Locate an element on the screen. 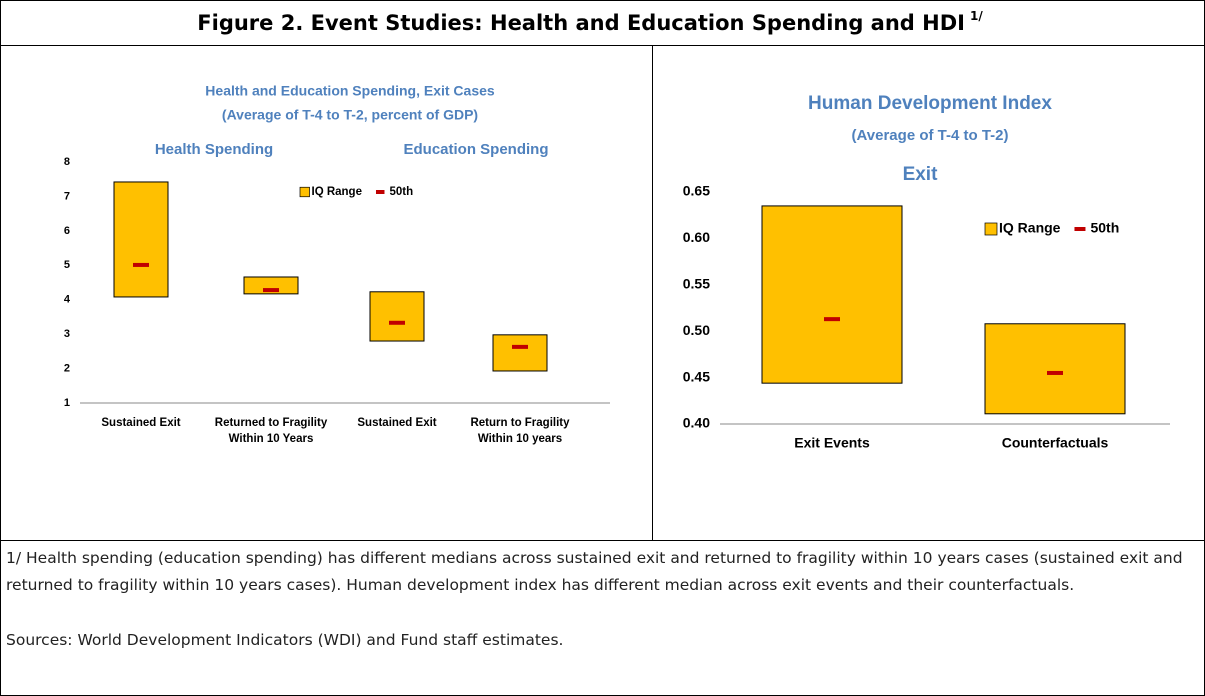 The height and width of the screenshot is (696, 1205). panel-label: Education Spending is located at coordinates (476, 149).